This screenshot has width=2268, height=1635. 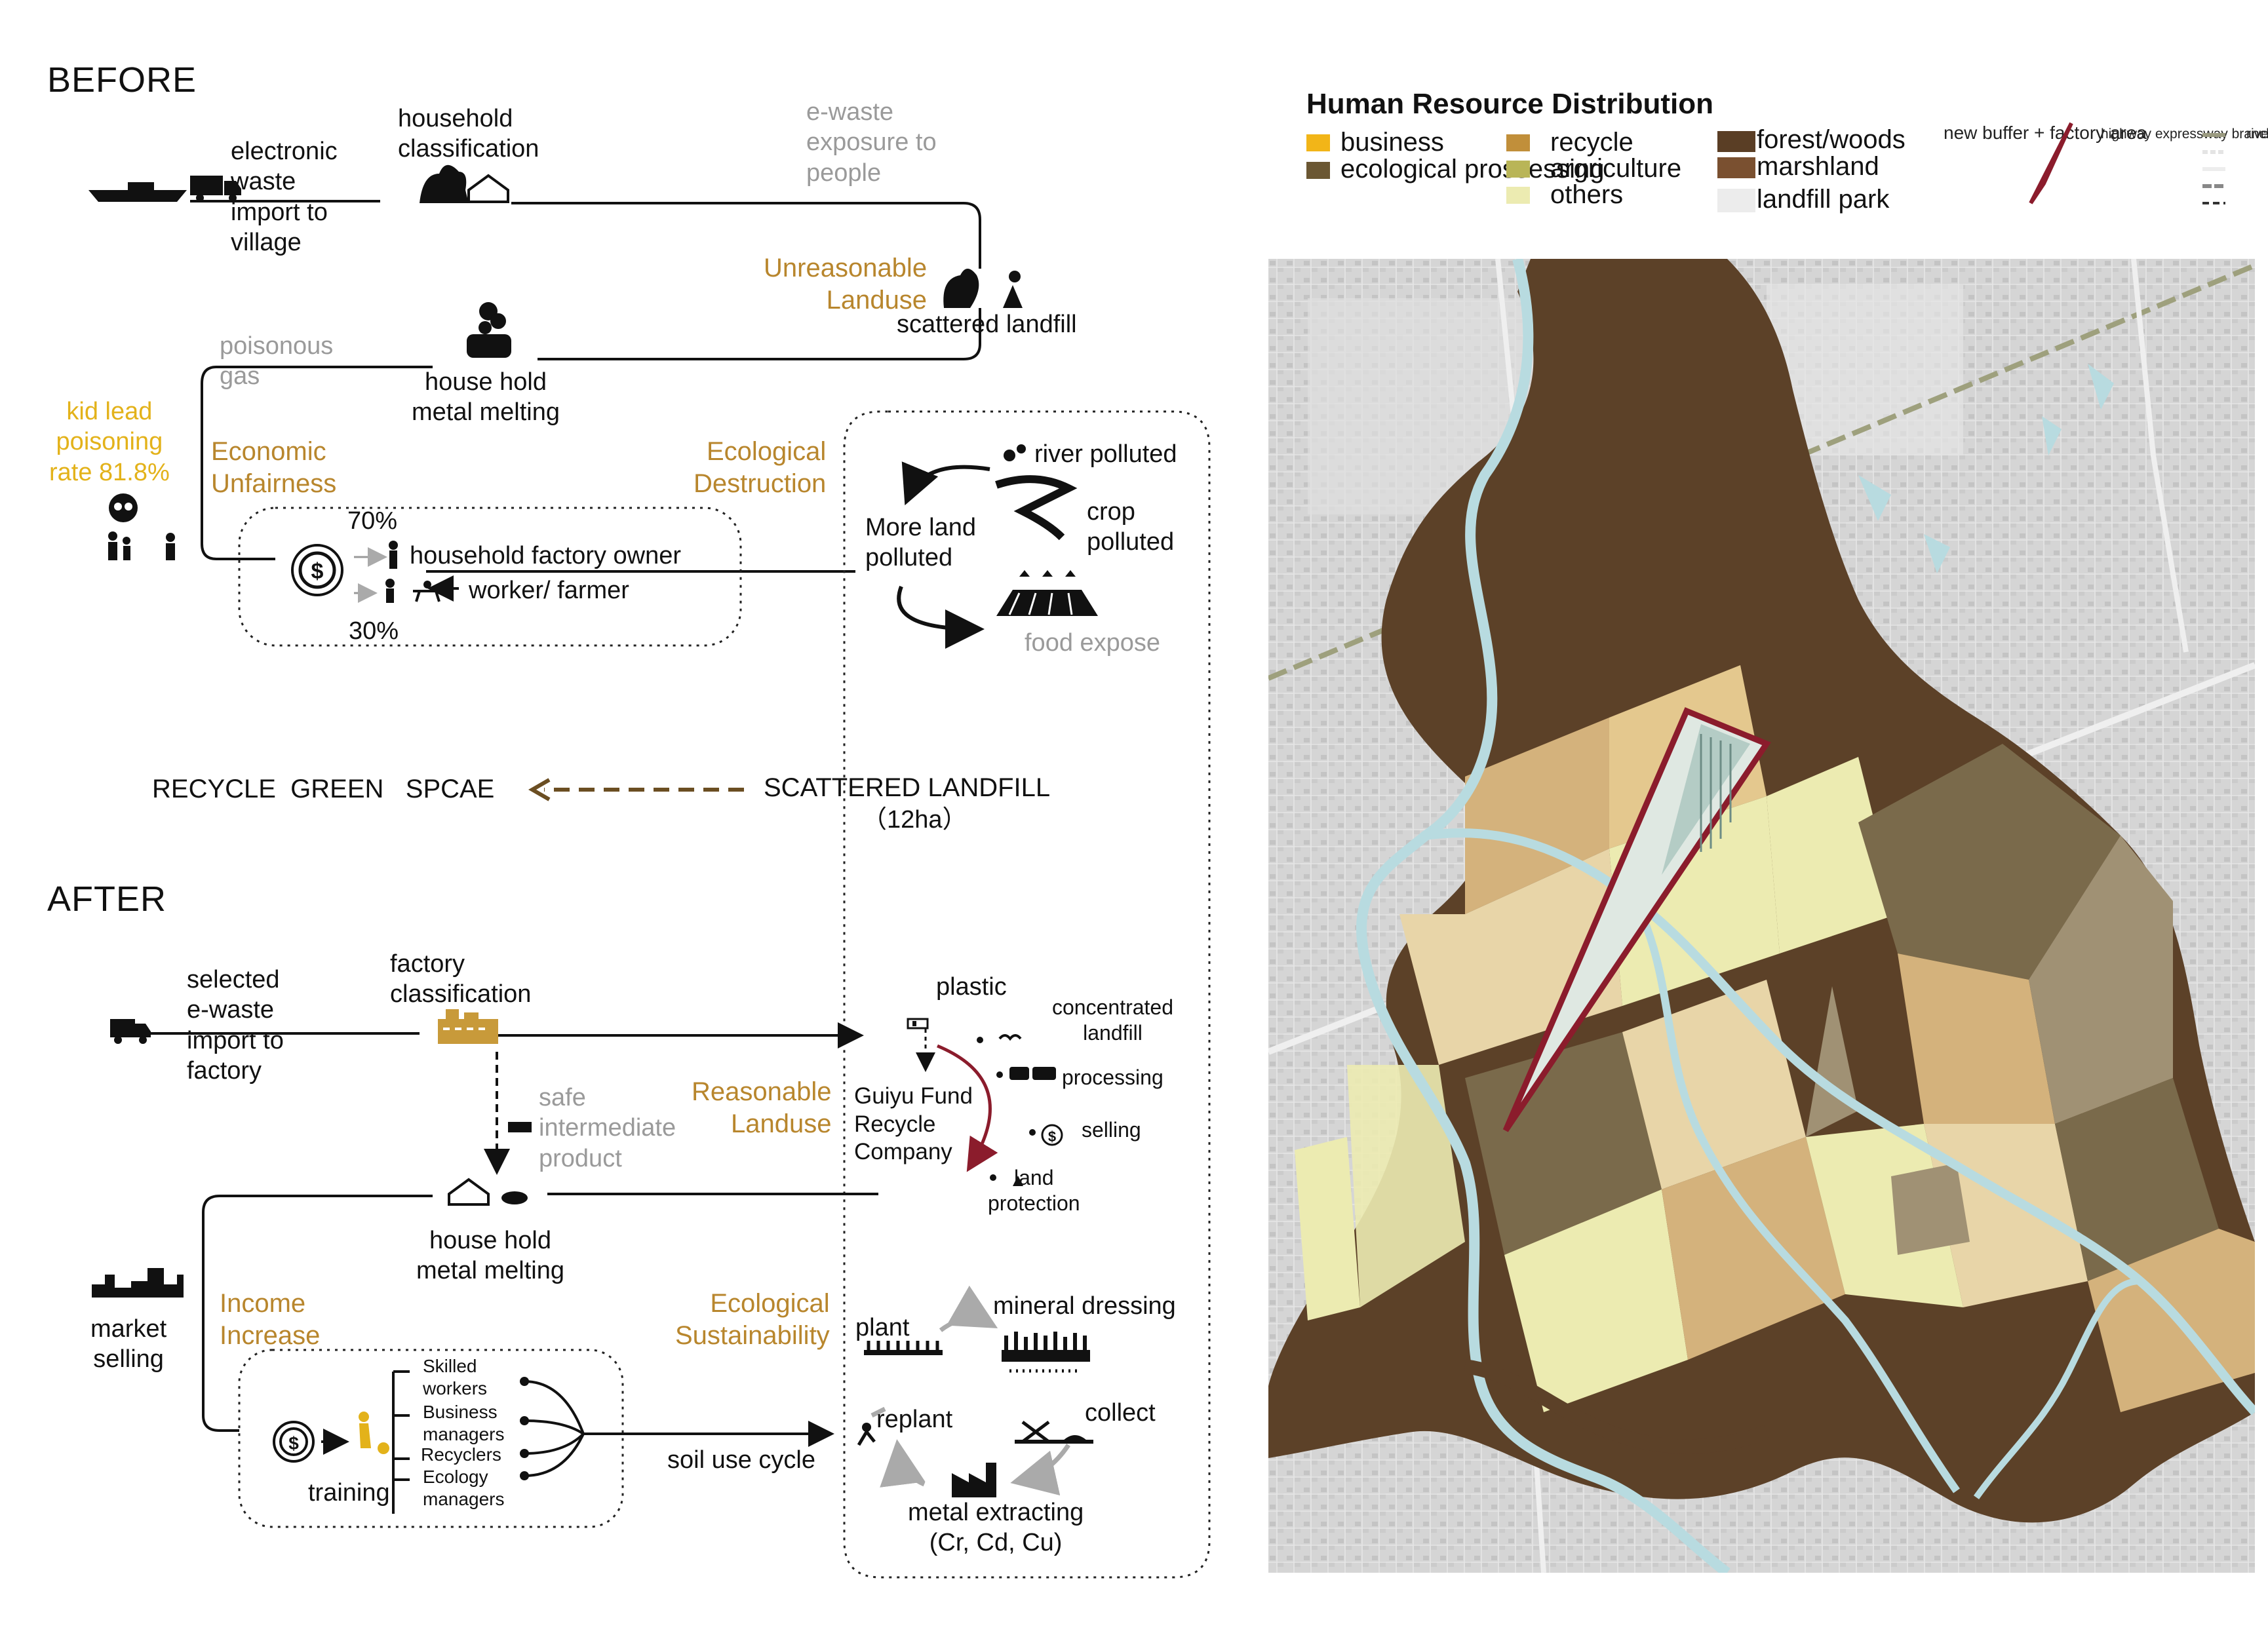 I want to click on legend-label-agriculture: argriculture, so click(x=1616, y=169).